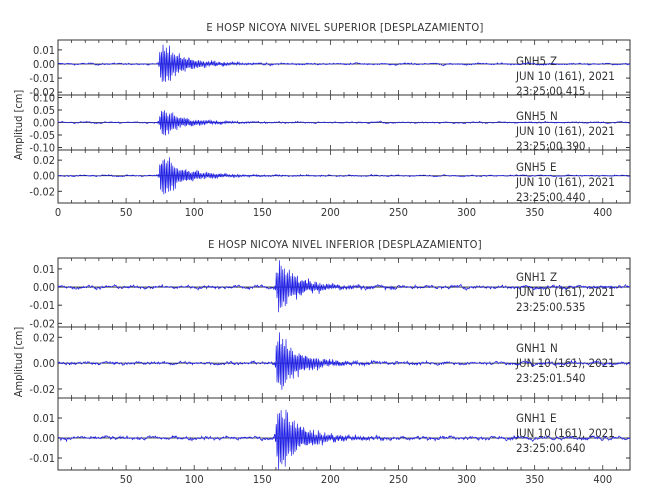 The width and height of the screenshot is (650, 500). Describe the element at coordinates (551, 378) in the screenshot. I see `trace-time-label: 23:25:01.540` at that location.